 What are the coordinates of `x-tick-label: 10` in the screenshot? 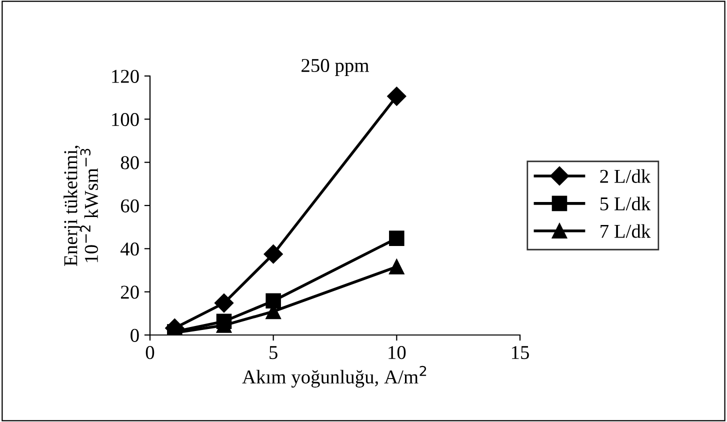 It's located at (397, 353).